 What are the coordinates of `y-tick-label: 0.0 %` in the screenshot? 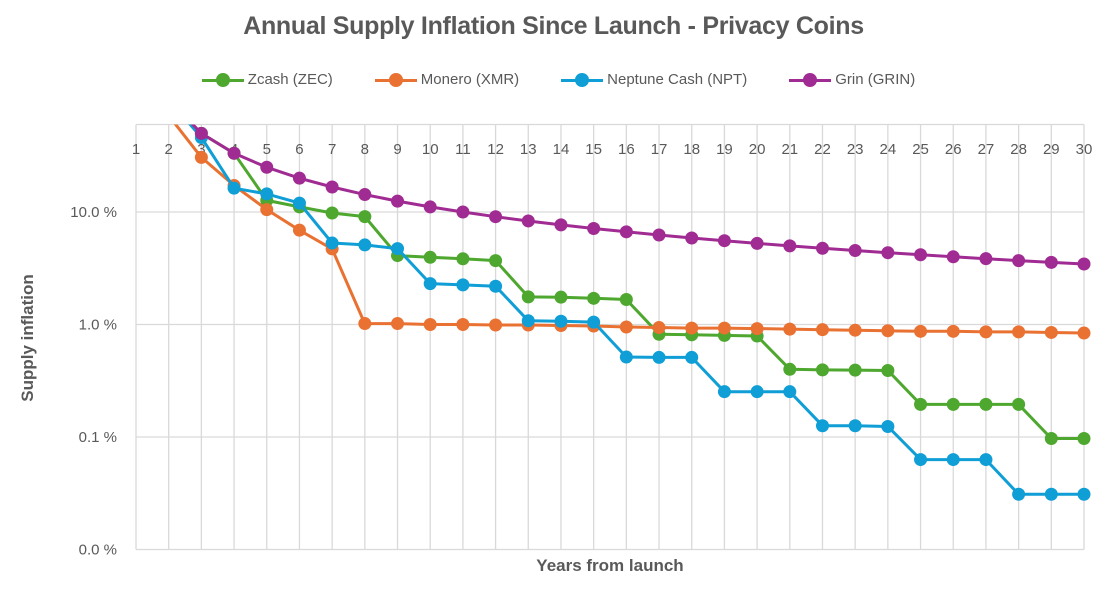 It's located at (98, 550).